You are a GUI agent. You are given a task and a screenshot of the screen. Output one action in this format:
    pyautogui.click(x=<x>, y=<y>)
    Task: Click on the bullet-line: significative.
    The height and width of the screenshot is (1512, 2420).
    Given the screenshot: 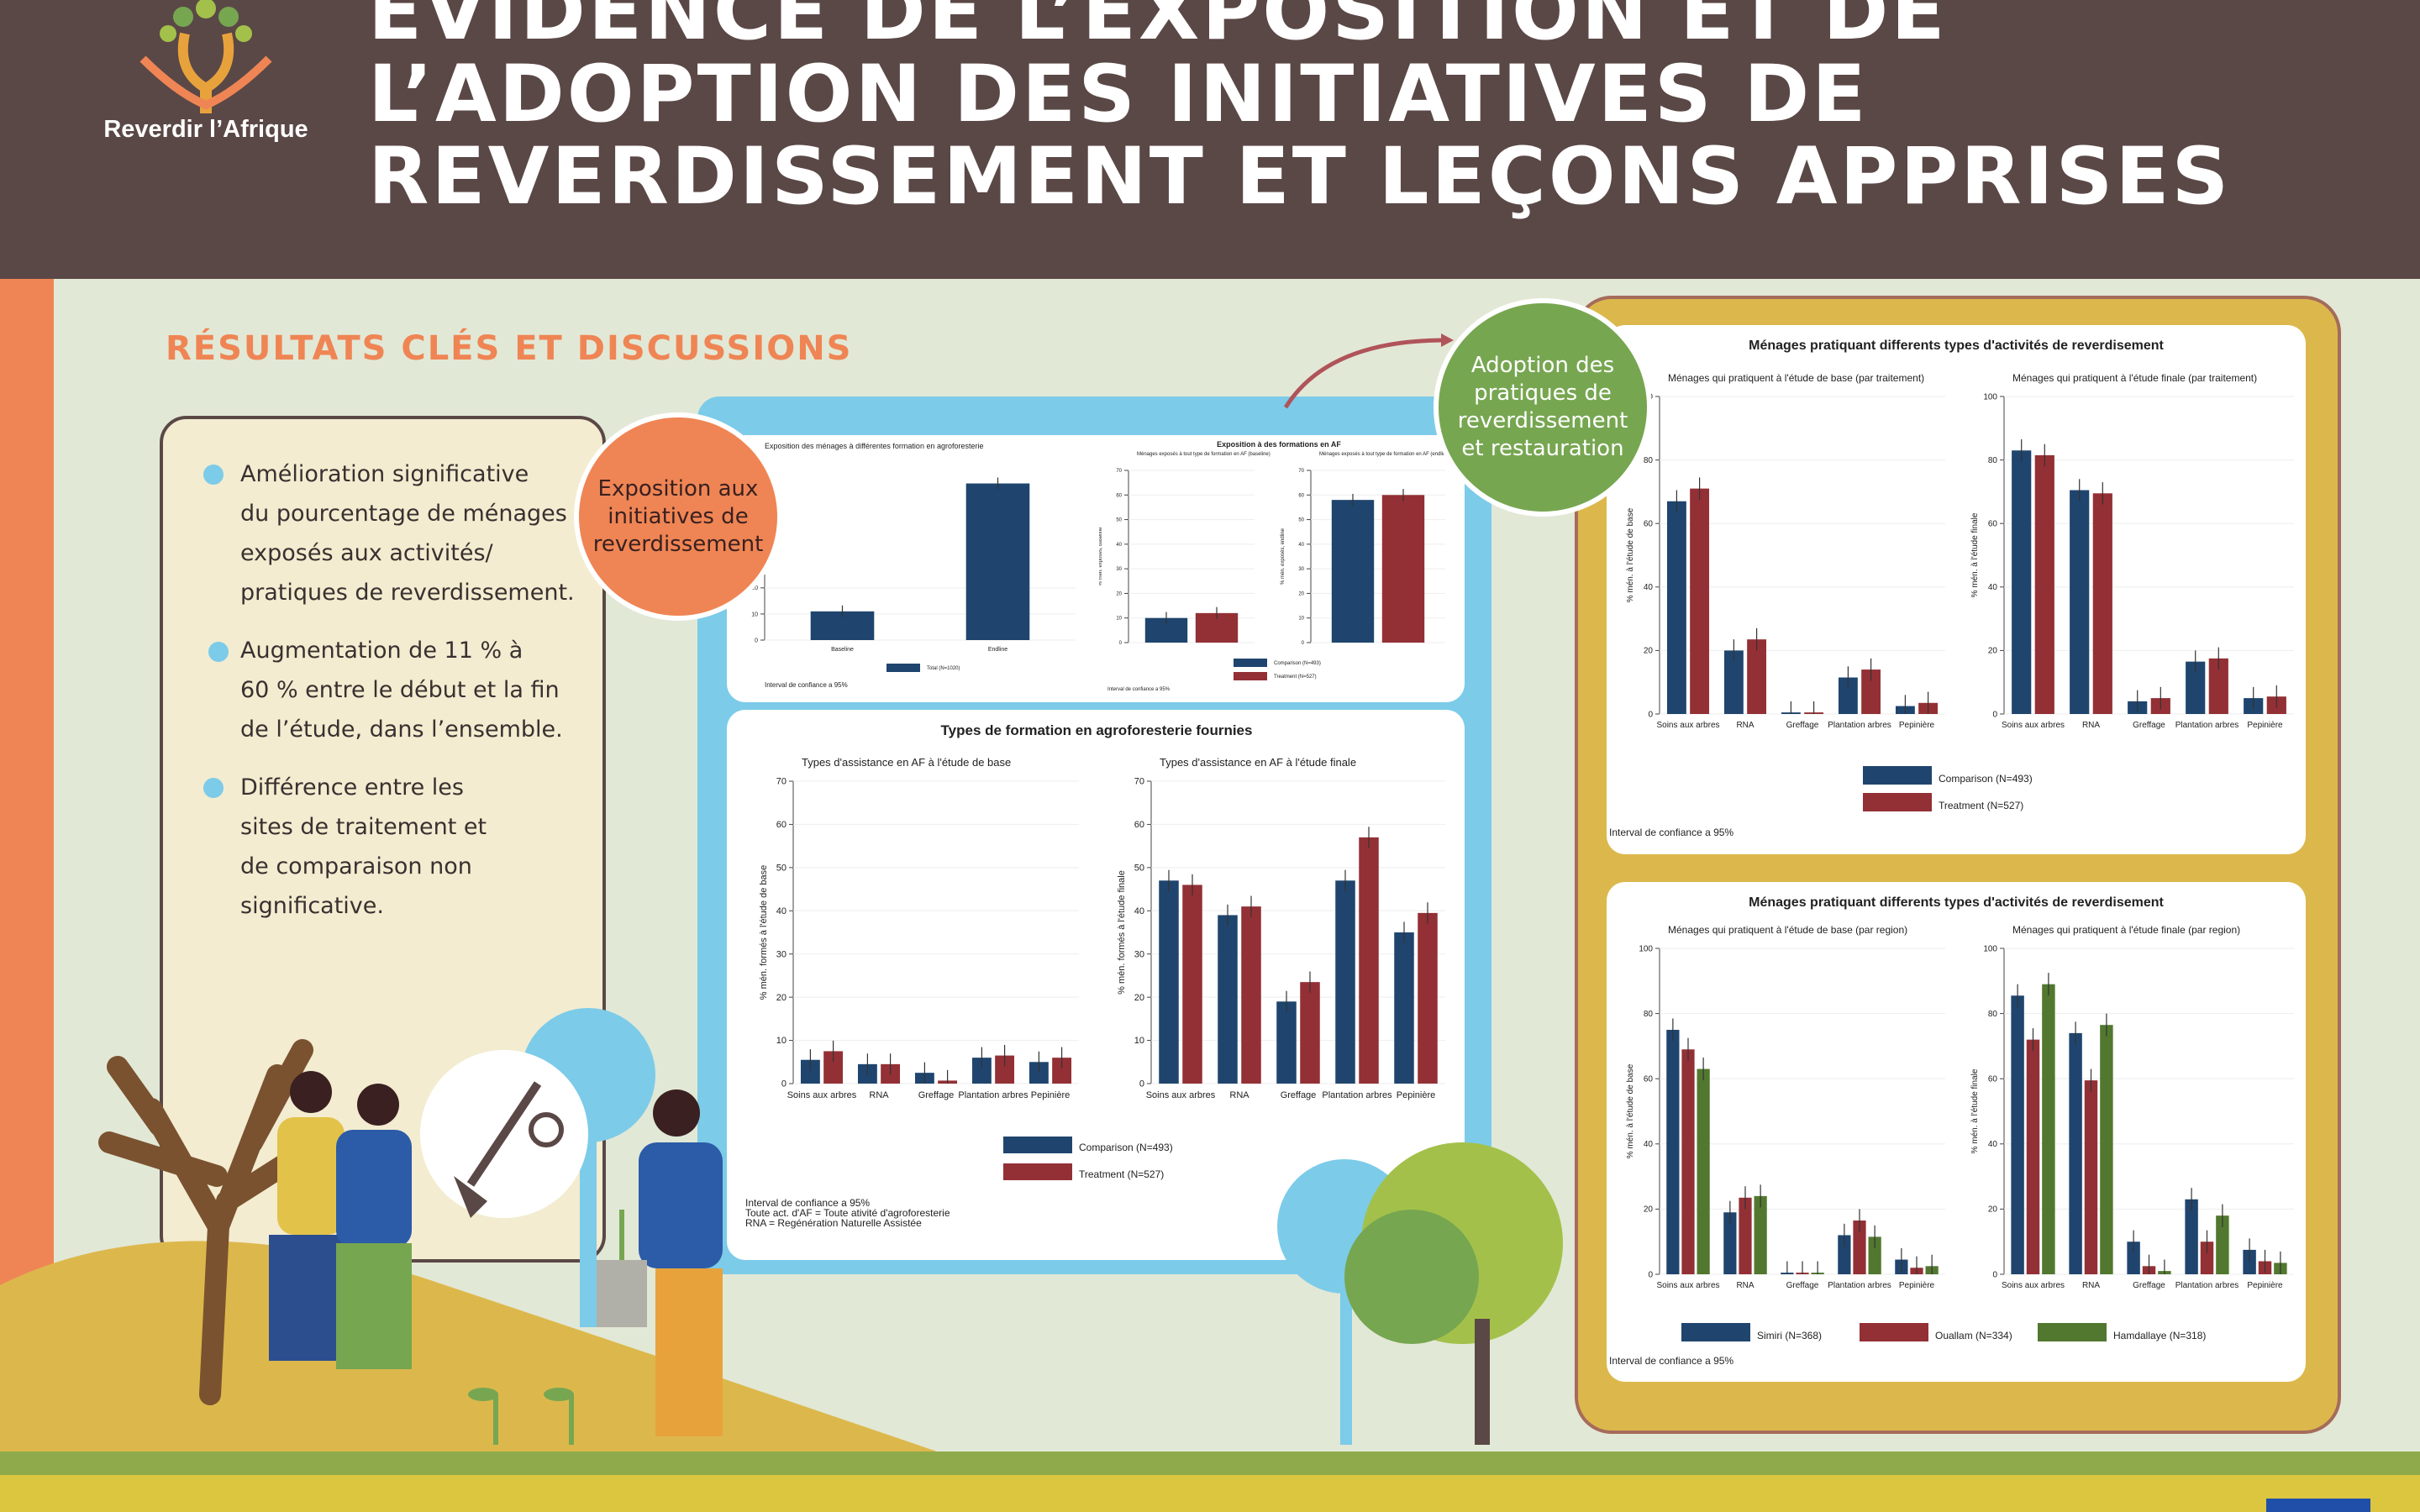 What is the action you would take?
    pyautogui.click(x=312, y=906)
    